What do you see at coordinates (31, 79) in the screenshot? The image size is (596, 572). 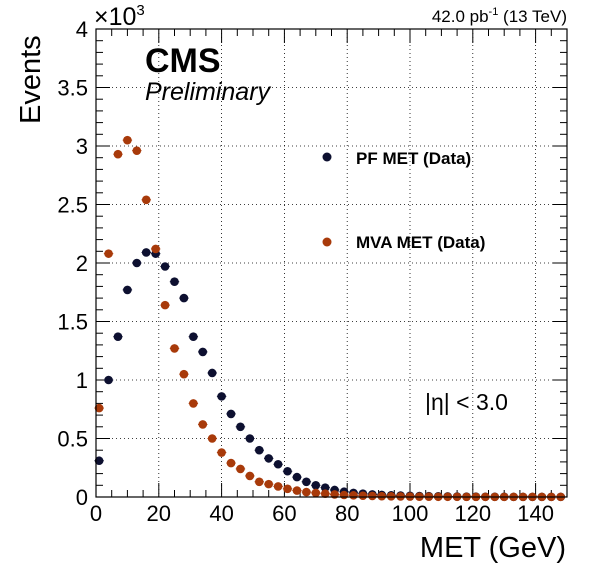 I see `y-axis-title: Events` at bounding box center [31, 79].